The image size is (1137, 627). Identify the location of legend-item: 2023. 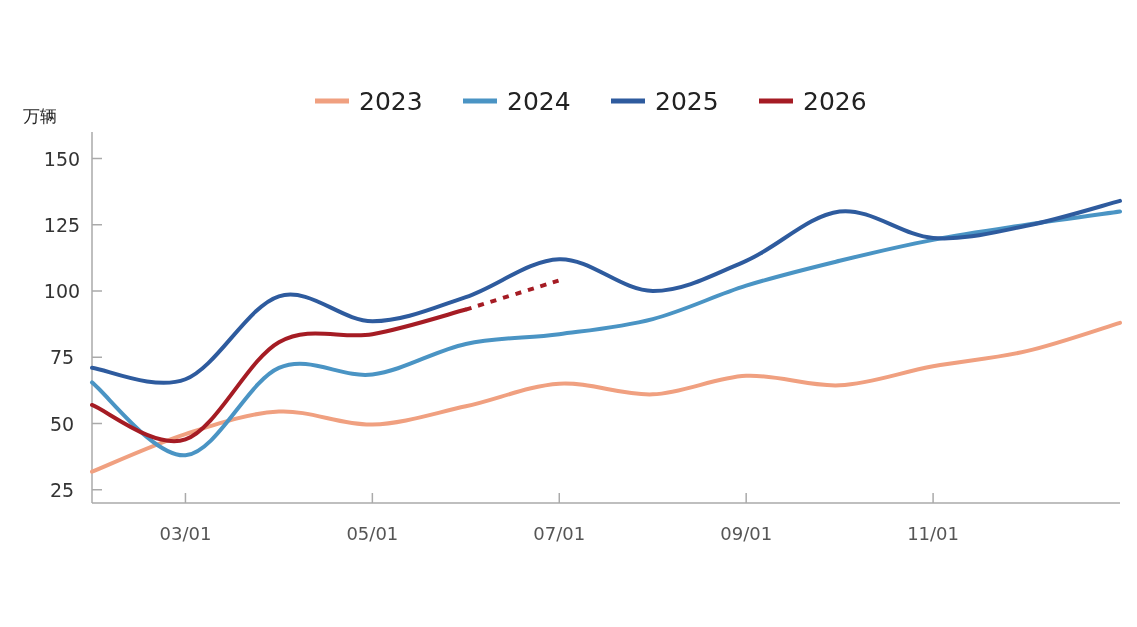
(369, 101).